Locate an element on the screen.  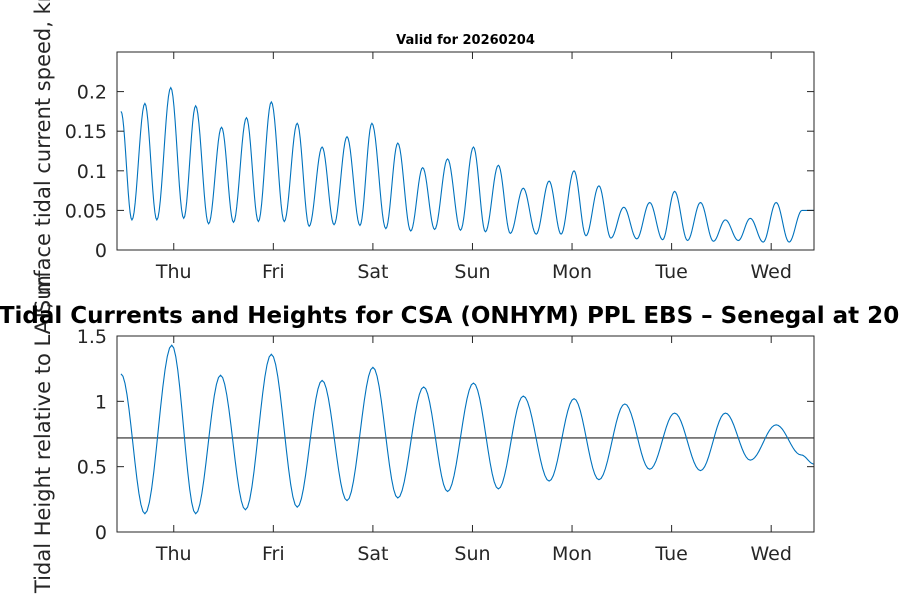
y-tick-label: 0.05 is located at coordinates (86, 211).